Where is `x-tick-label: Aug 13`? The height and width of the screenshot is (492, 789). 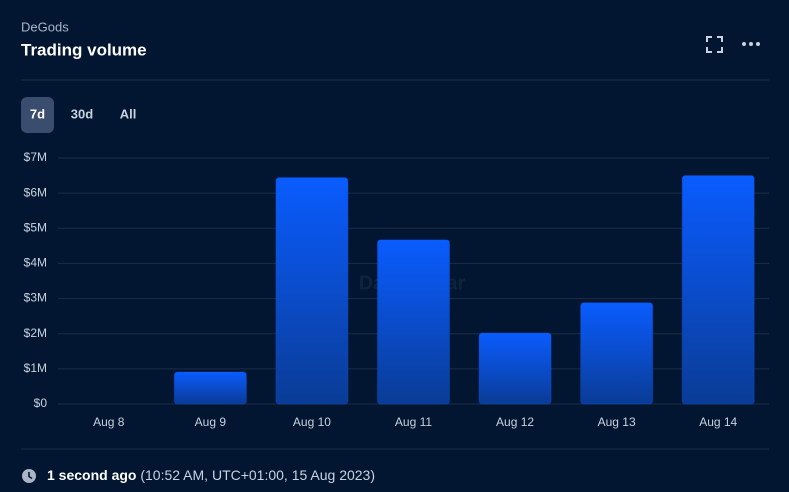
x-tick-label: Aug 13 is located at coordinates (617, 422).